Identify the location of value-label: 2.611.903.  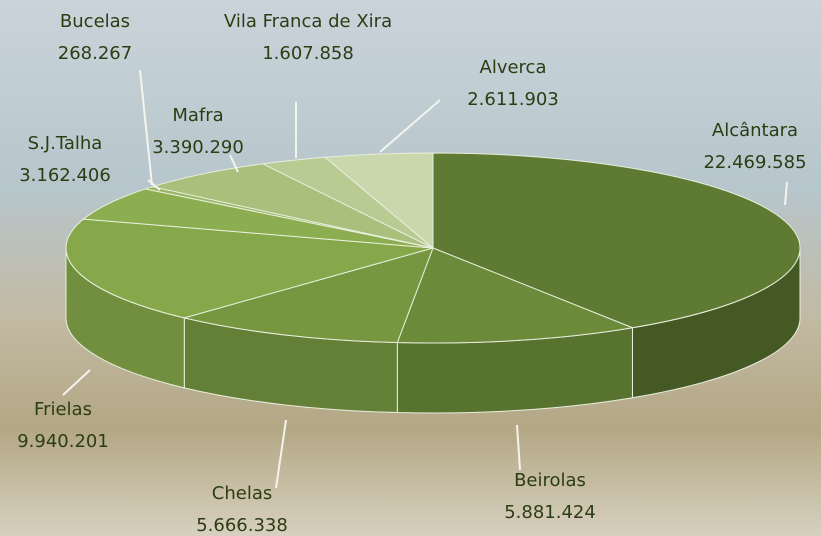
(513, 99).